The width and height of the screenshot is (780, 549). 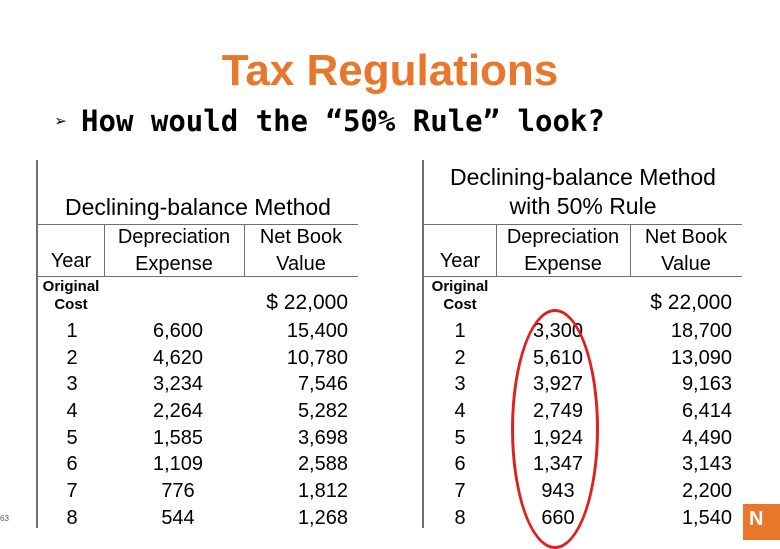 What do you see at coordinates (178, 331) in the screenshot?
I see `expense-cell: 6,600` at bounding box center [178, 331].